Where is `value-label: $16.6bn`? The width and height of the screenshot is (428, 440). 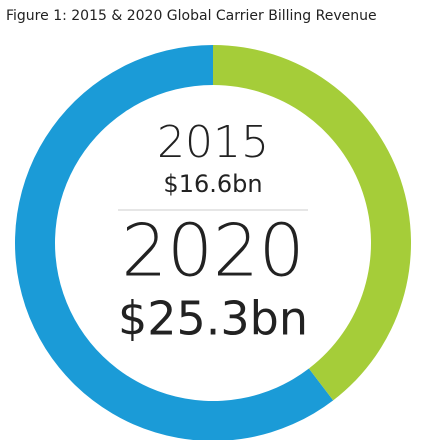 value-label: $16.6bn is located at coordinates (212, 184).